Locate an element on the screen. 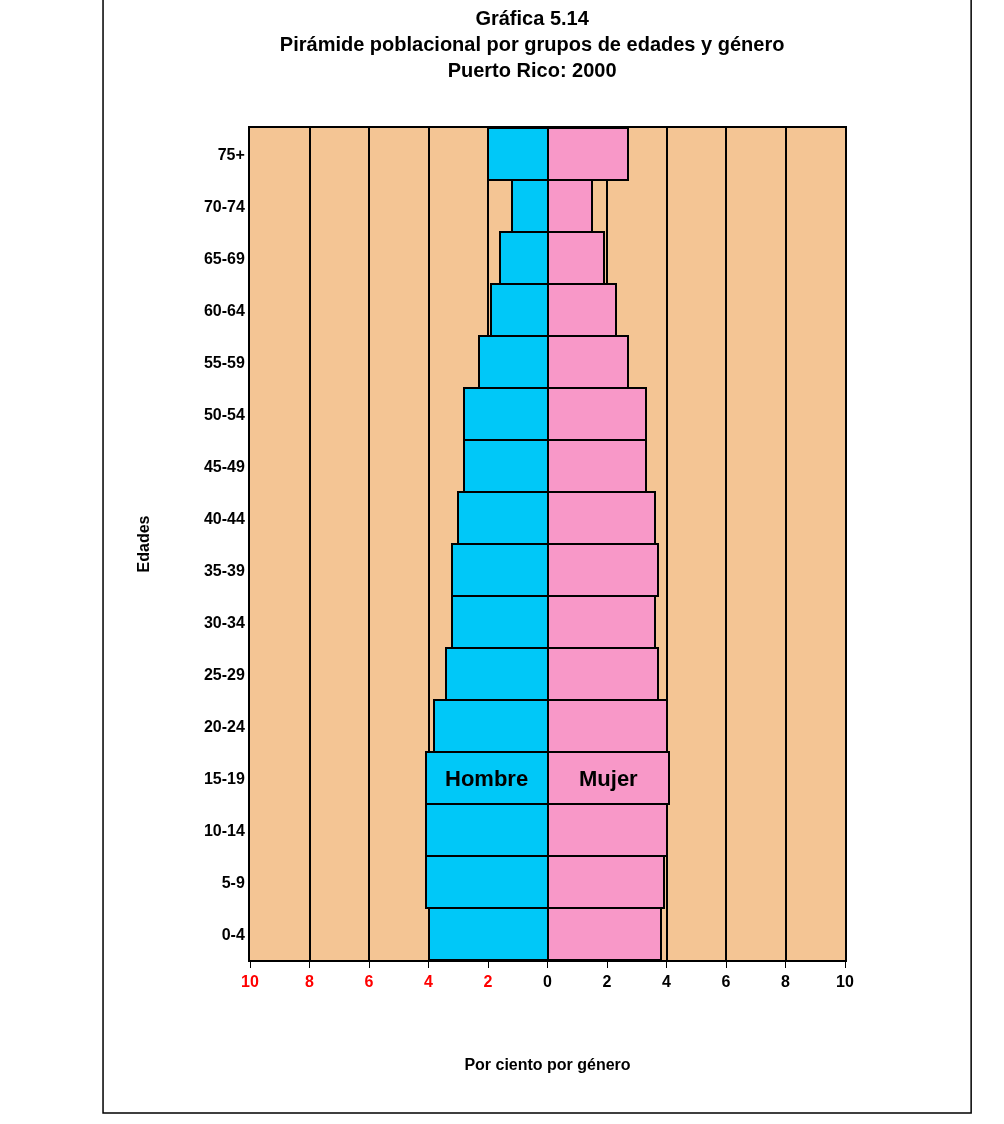 The width and height of the screenshot is (1004, 1124). y-tick-label: 5-9 is located at coordinates (233, 882).